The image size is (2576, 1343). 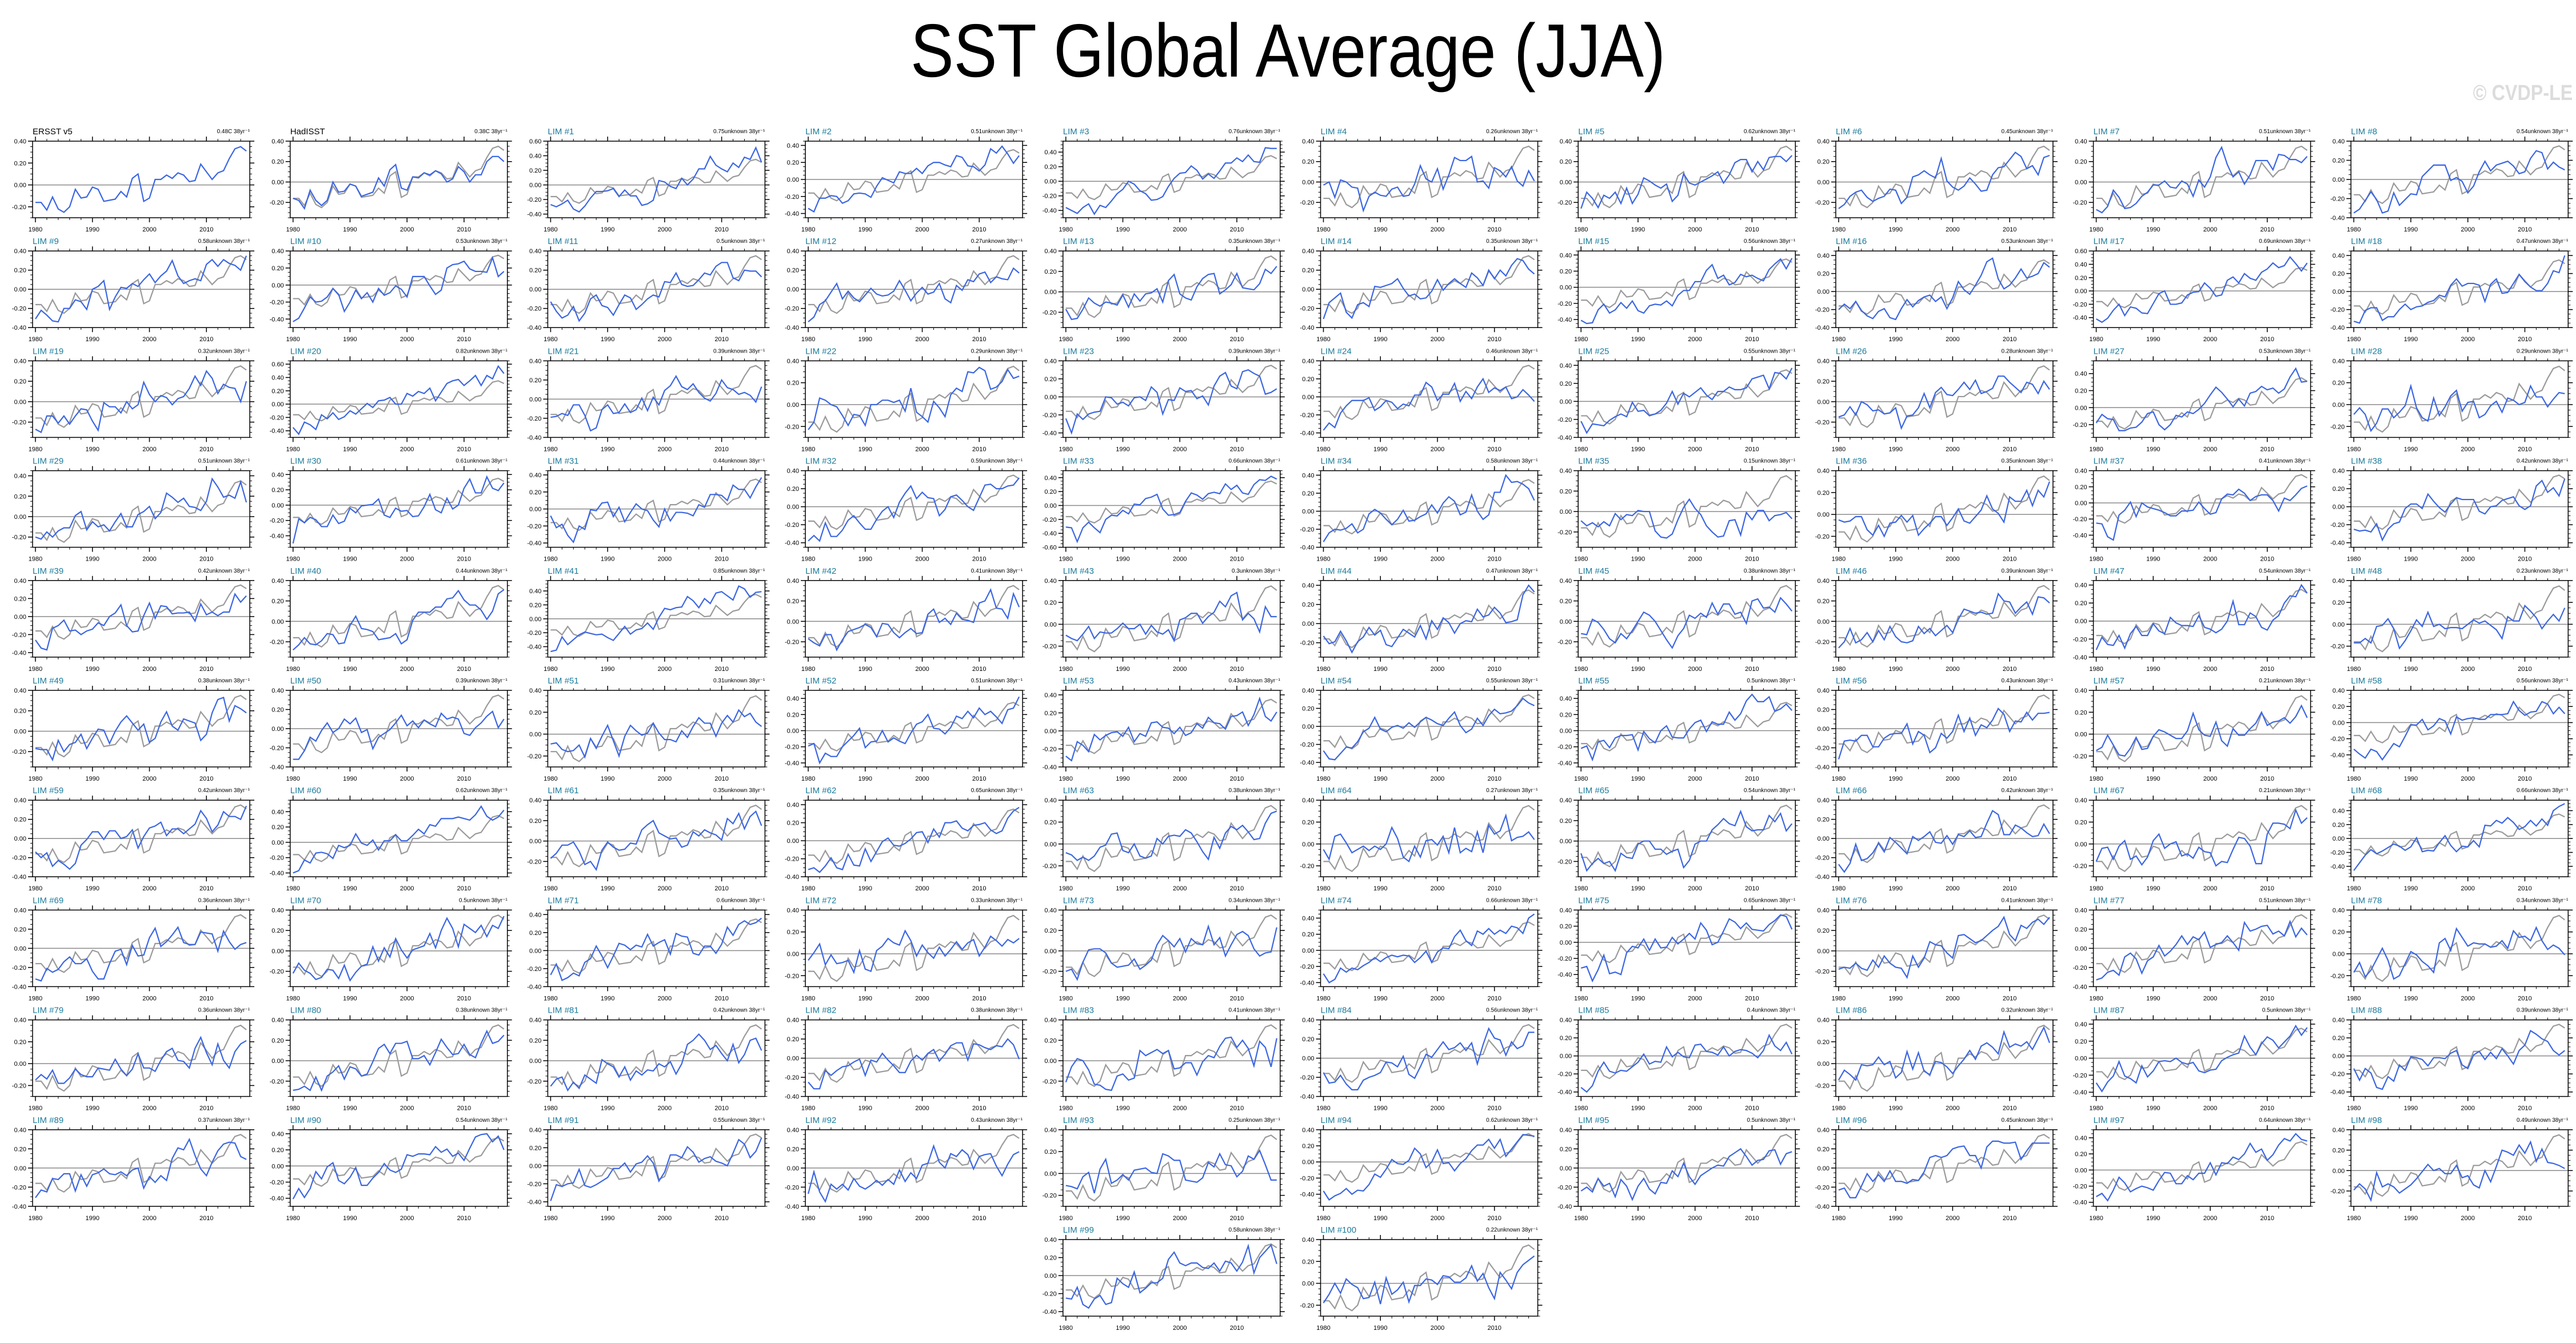 What do you see at coordinates (305, 571) in the screenshot?
I see `panel-title: LIM #40` at bounding box center [305, 571].